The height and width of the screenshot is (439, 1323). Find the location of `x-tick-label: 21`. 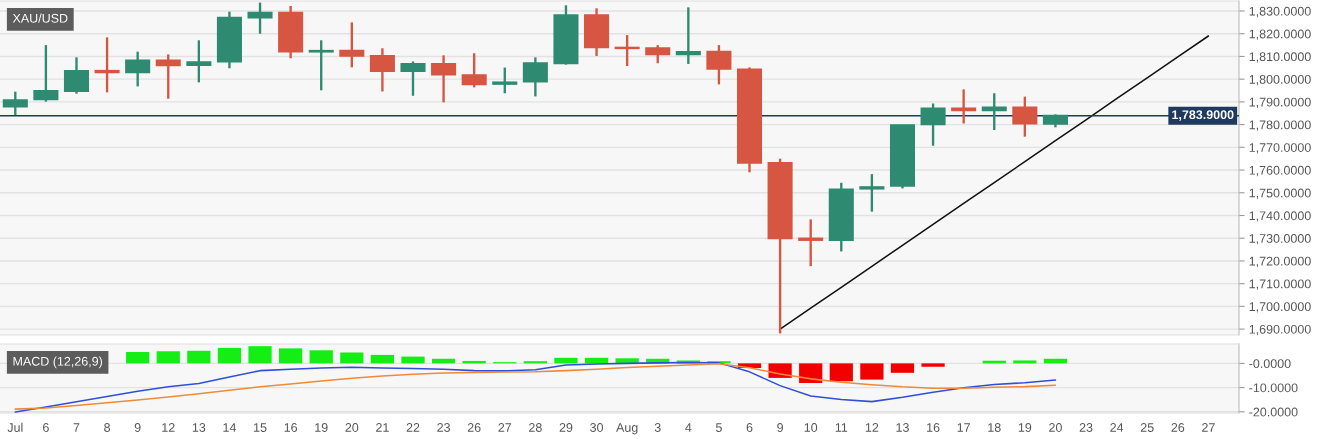

x-tick-label: 21 is located at coordinates (382, 427).